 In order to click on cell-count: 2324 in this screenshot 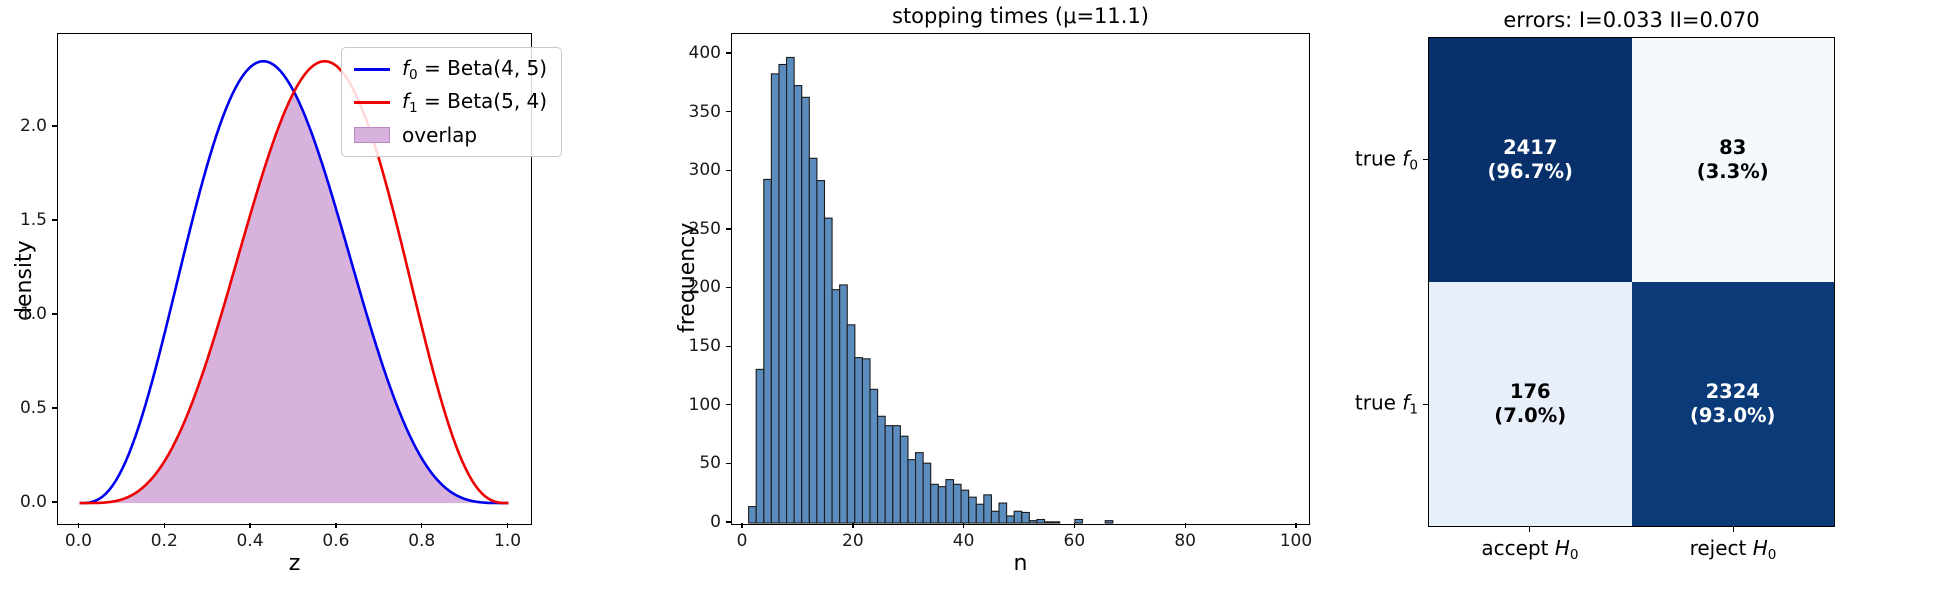, I will do `click(1732, 391)`.